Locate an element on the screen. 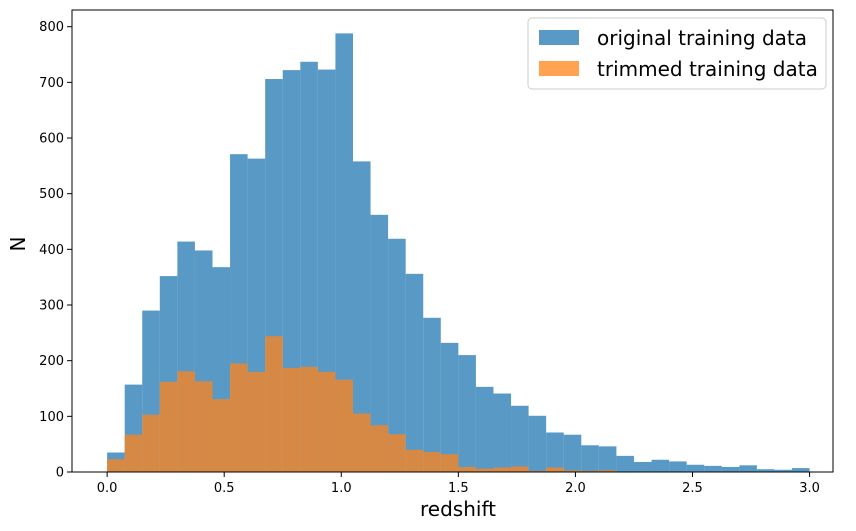 The width and height of the screenshot is (856, 531). y-axis-title: N is located at coordinates (18, 244).